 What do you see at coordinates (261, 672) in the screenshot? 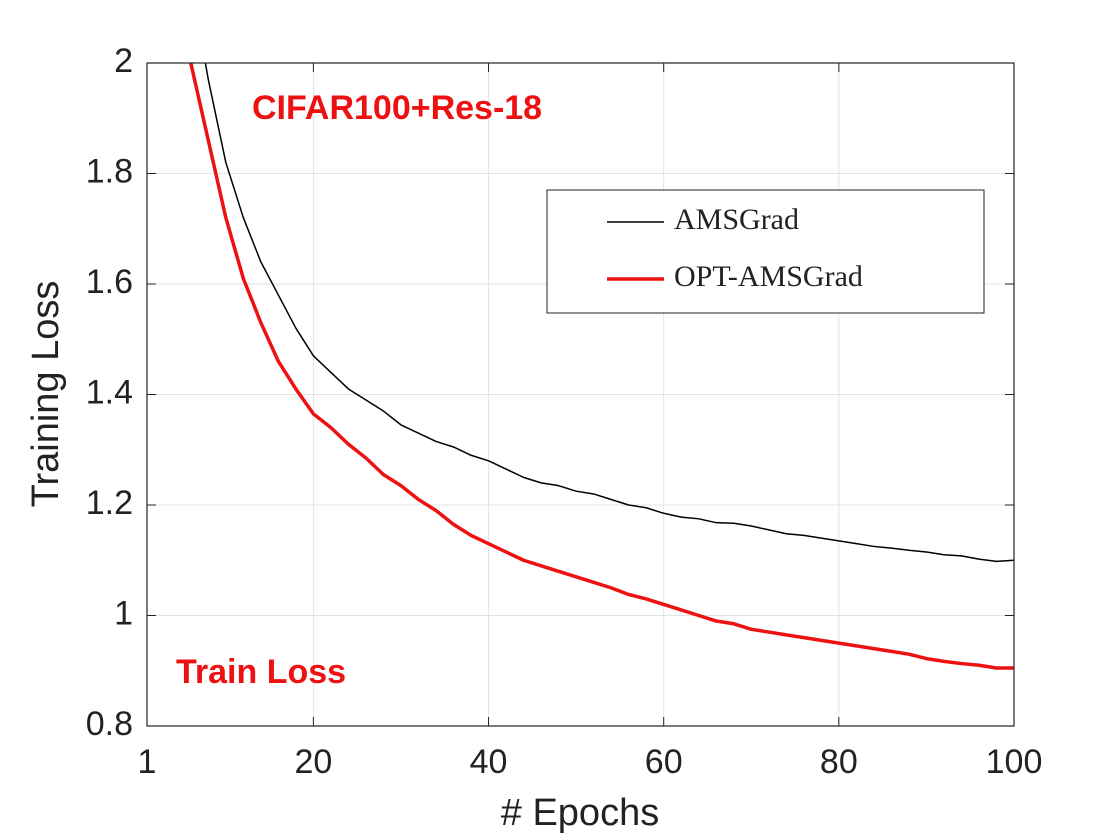
I see `annotation: Train Loss` at bounding box center [261, 672].